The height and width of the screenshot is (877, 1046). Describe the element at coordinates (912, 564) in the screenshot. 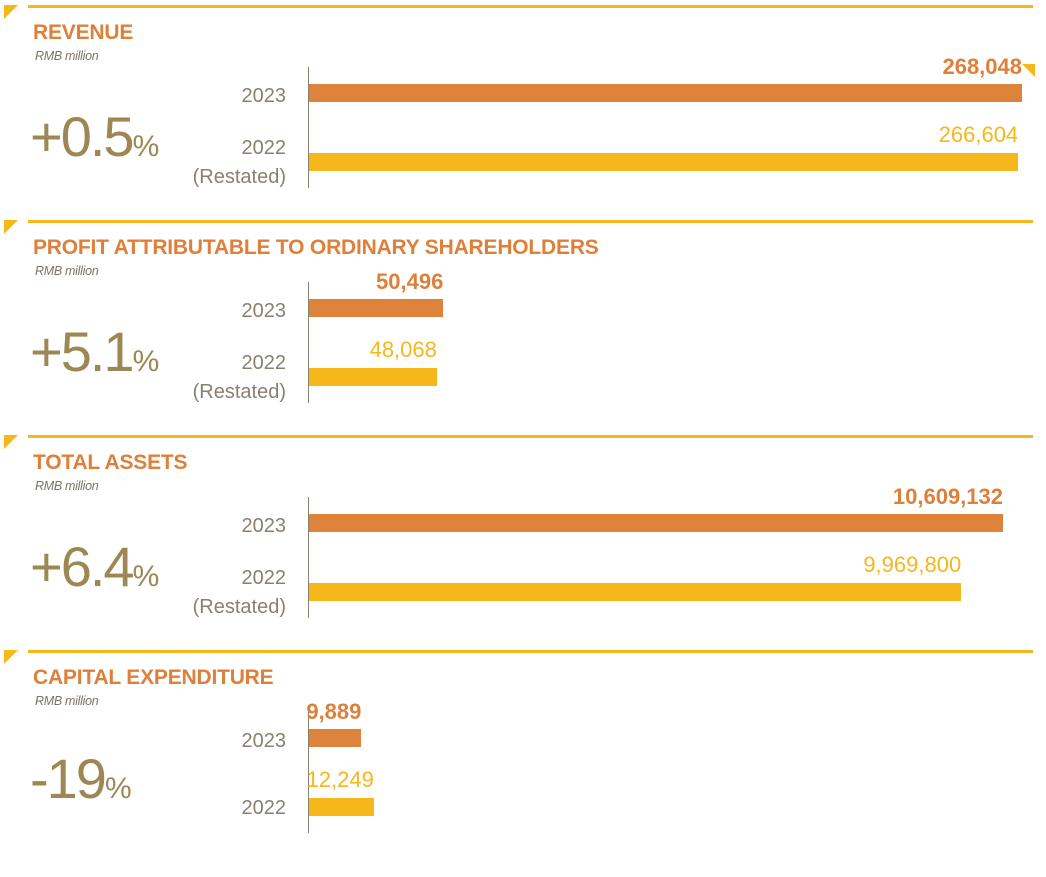

I see `value-label-2022: 9,969,800` at that location.